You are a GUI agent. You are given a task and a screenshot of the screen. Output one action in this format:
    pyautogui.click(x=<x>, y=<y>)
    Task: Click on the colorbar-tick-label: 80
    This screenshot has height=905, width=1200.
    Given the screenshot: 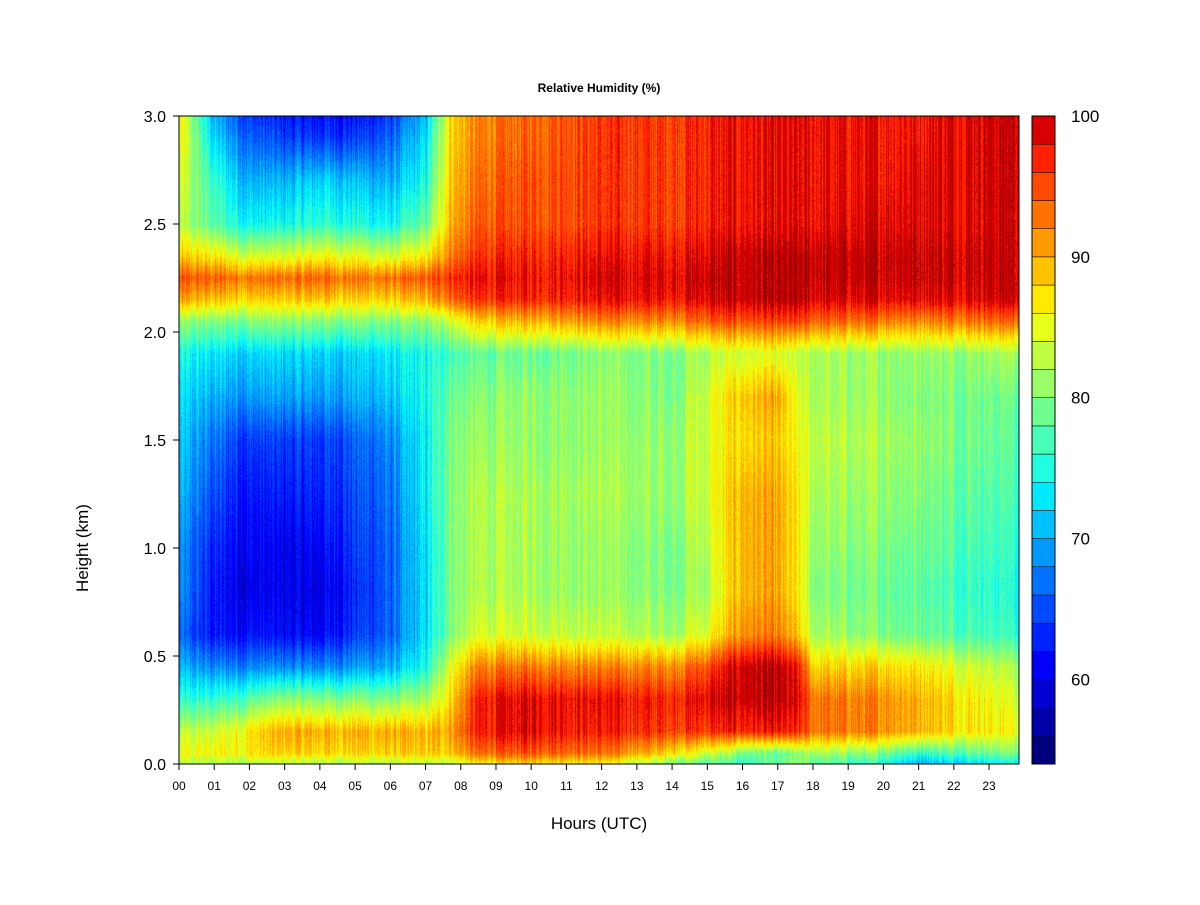 What is the action you would take?
    pyautogui.click(x=1080, y=398)
    